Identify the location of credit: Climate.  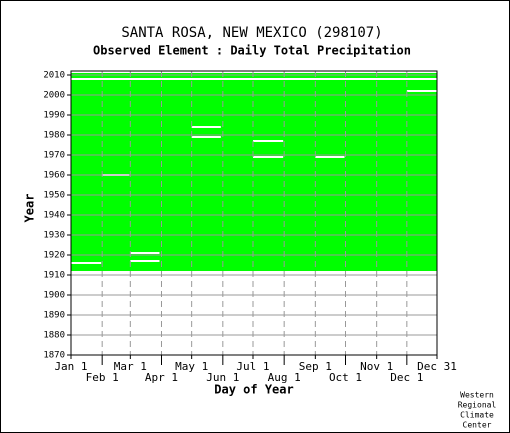
(477, 415).